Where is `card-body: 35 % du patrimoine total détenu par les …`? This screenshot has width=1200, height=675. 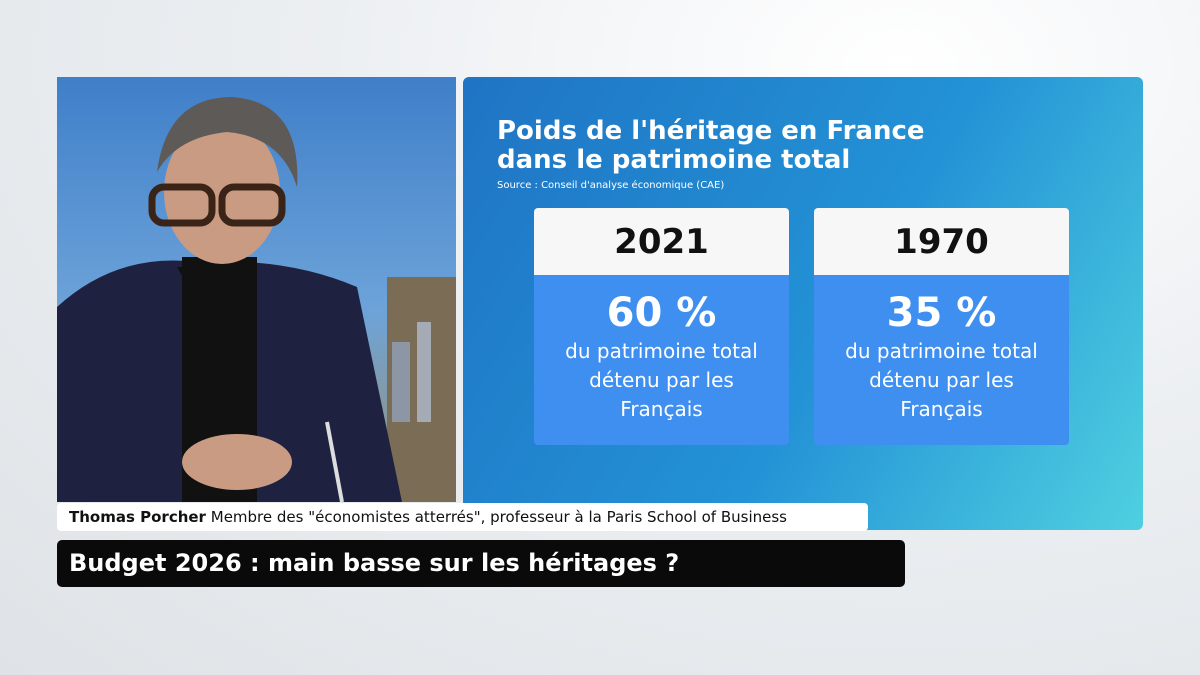 card-body: 35 % du patrimoine total détenu par les … is located at coordinates (941, 360).